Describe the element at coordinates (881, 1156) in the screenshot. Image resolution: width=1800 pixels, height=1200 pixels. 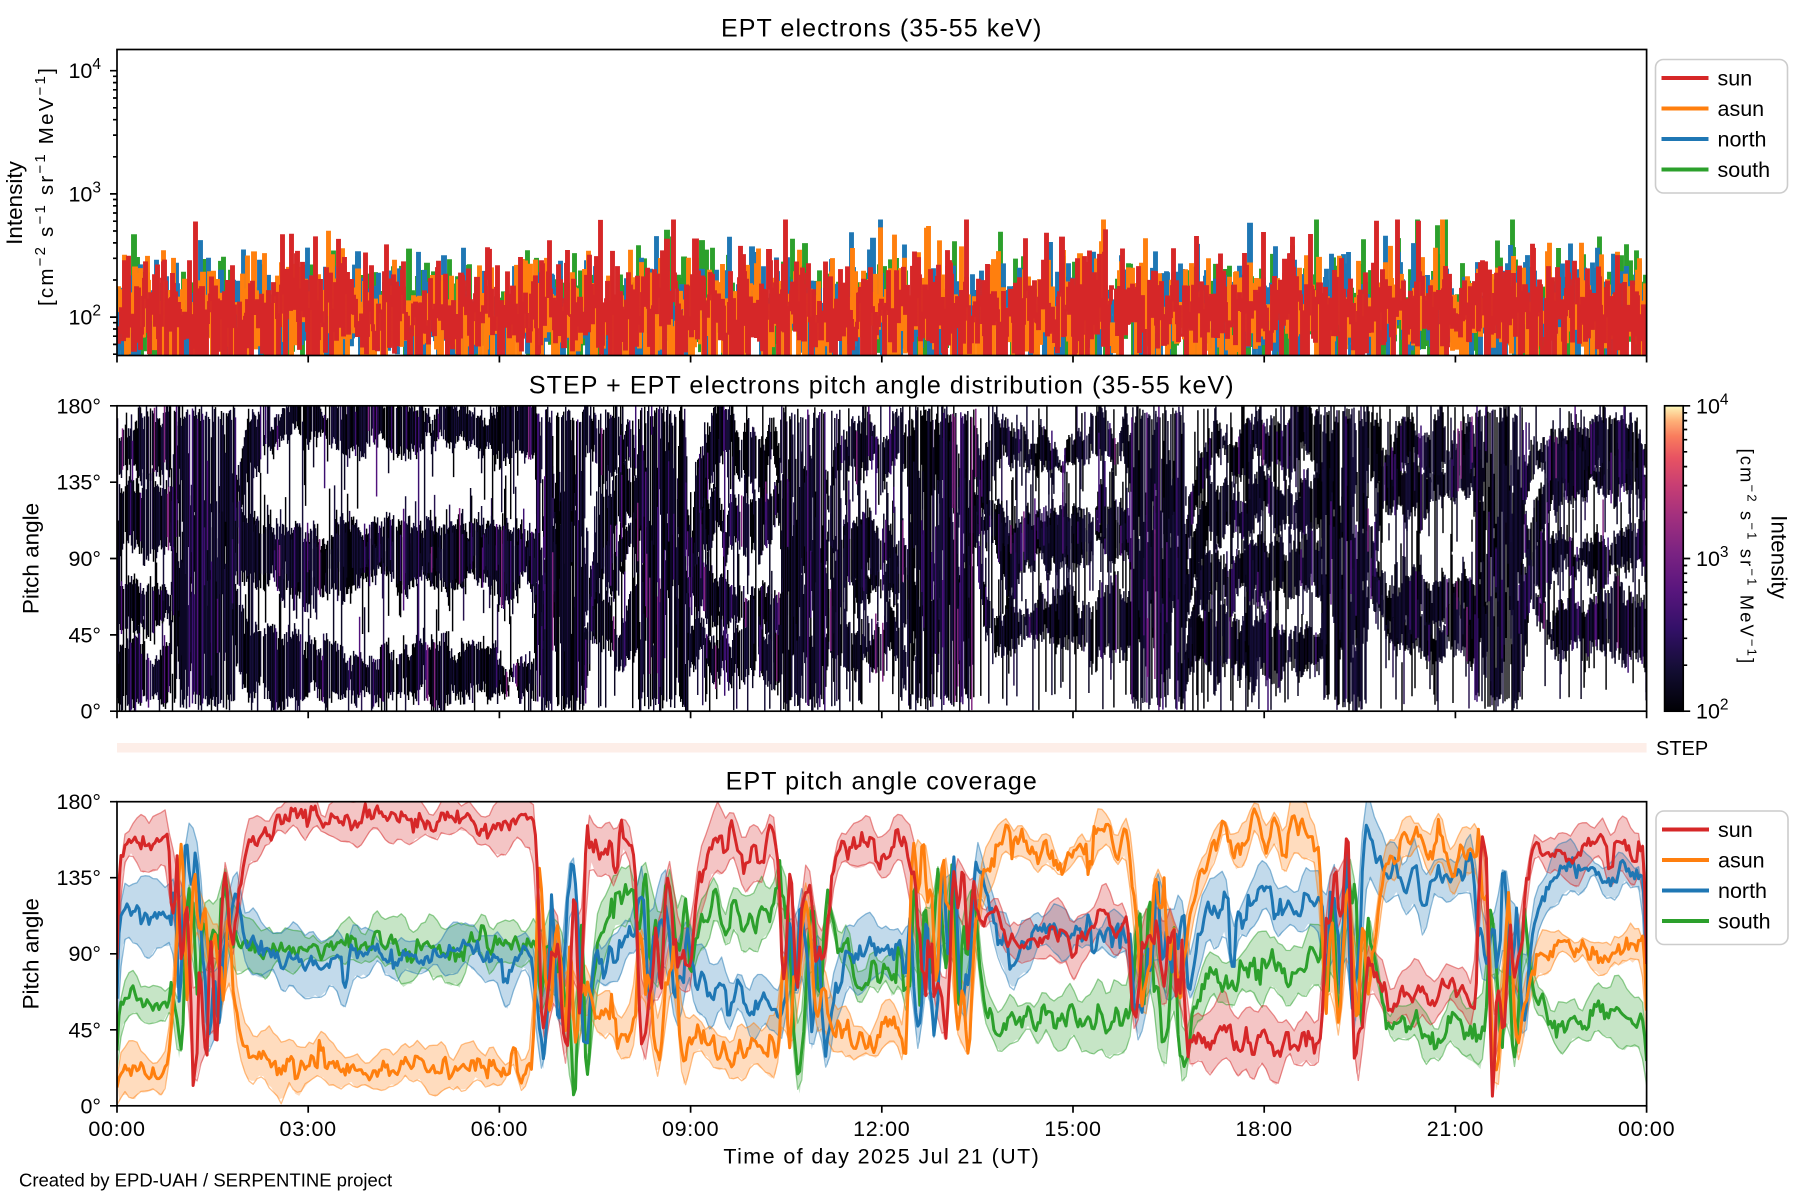
I see `svg-text: Time of day 2025 Jul 21 (UT)` at that location.